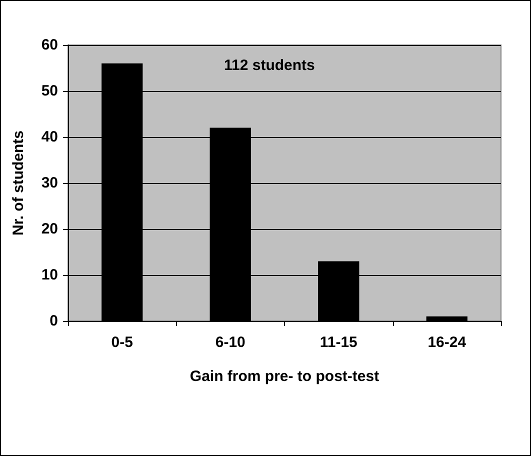  I want to click on x-tick-label: 0-5, so click(122, 342).